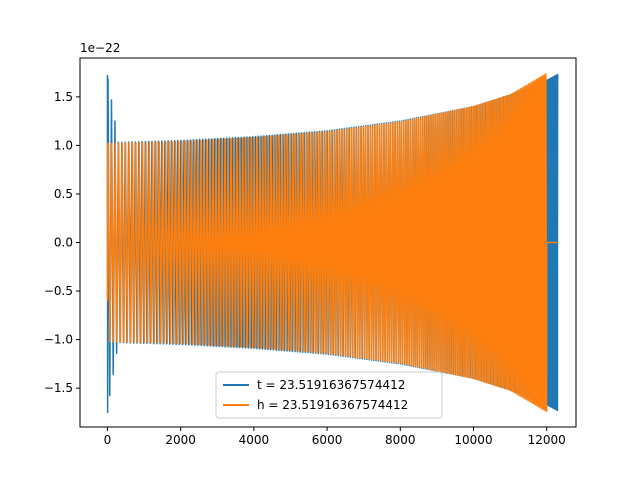  What do you see at coordinates (63, 194) in the screenshot?
I see `y-tick-label: 0.5` at bounding box center [63, 194].